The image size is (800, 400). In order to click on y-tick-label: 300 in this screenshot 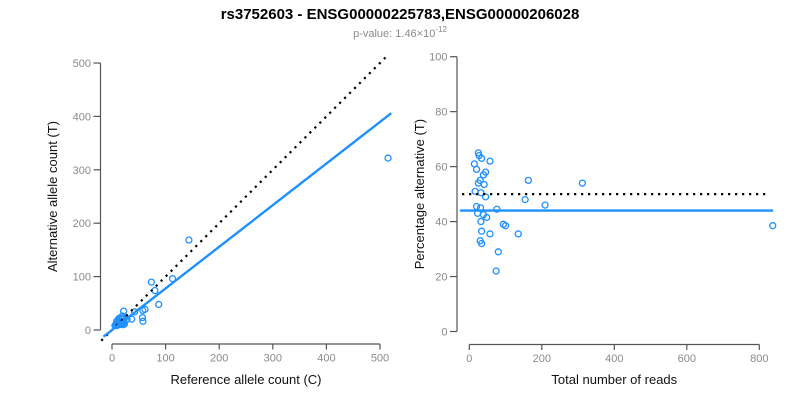, I will do `click(82, 171)`.